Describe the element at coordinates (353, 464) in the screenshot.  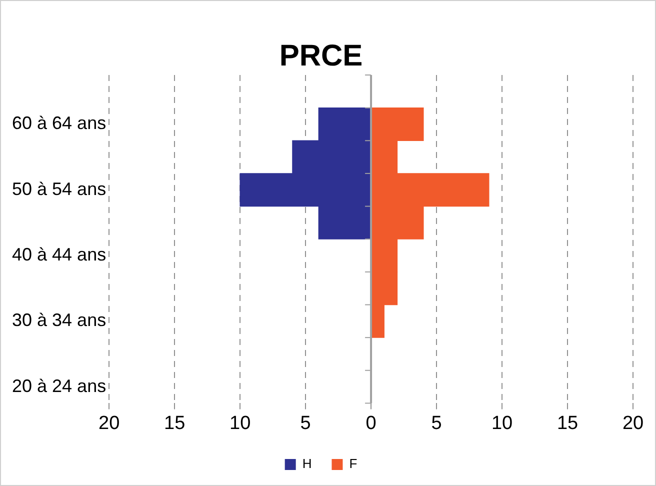
I see `legend-label: F` at that location.